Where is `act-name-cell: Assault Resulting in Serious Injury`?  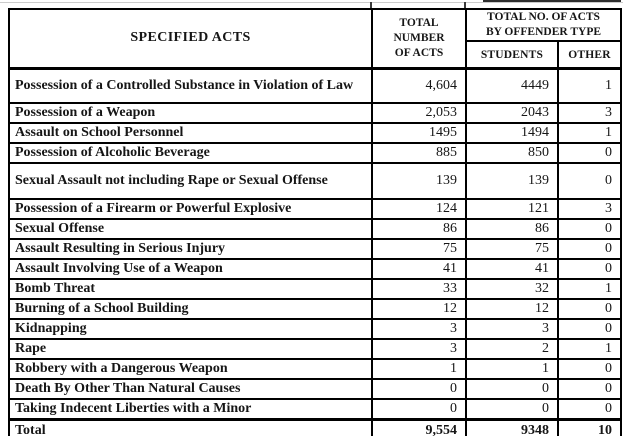 act-name-cell: Assault Resulting in Serious Injury is located at coordinates (190, 249).